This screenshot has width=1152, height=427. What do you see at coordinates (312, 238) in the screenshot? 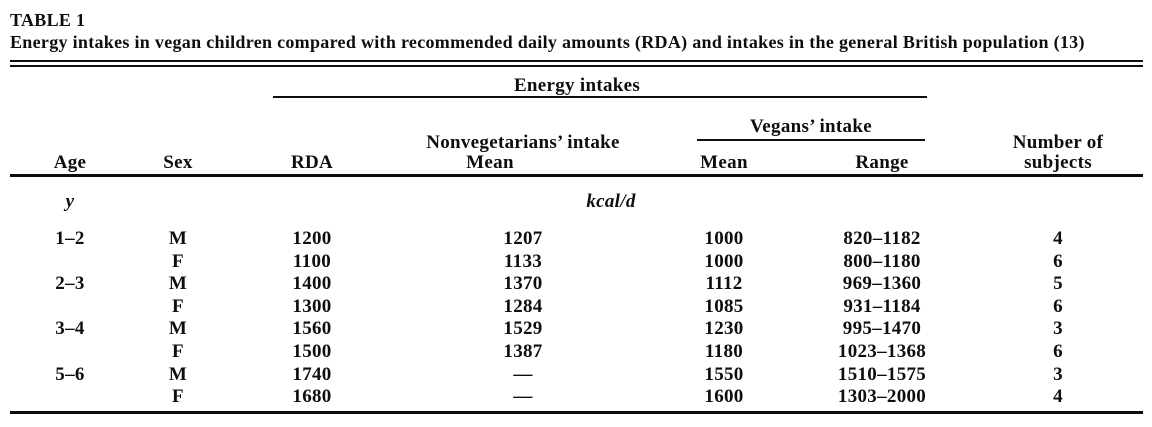
I see `table-cell: 1200` at bounding box center [312, 238].